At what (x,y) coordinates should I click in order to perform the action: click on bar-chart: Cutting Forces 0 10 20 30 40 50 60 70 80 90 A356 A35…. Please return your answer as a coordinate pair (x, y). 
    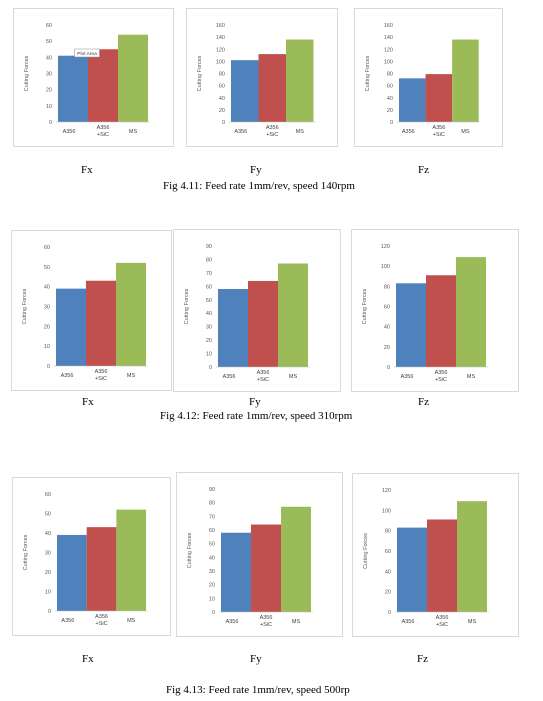
    Looking at the image, I should click on (250, 557).